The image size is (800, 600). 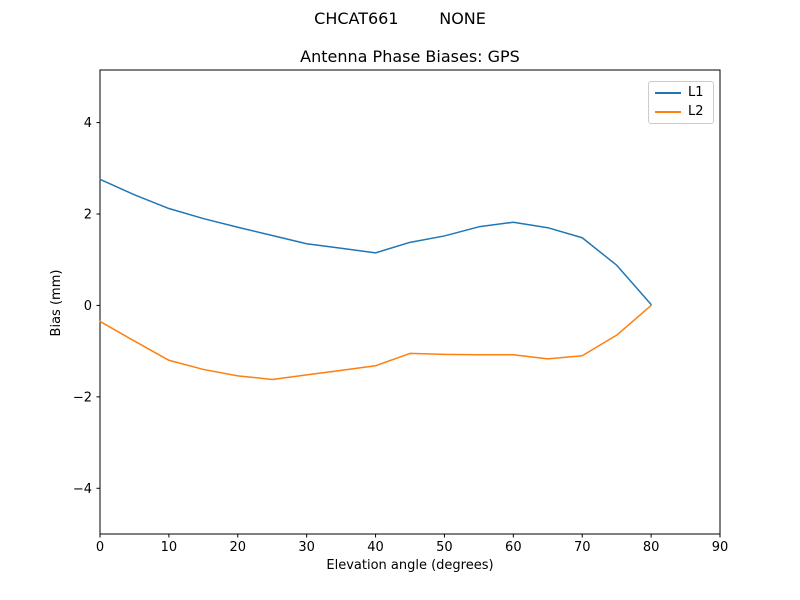 What do you see at coordinates (582, 547) in the screenshot?
I see `x-tick-label: 70` at bounding box center [582, 547].